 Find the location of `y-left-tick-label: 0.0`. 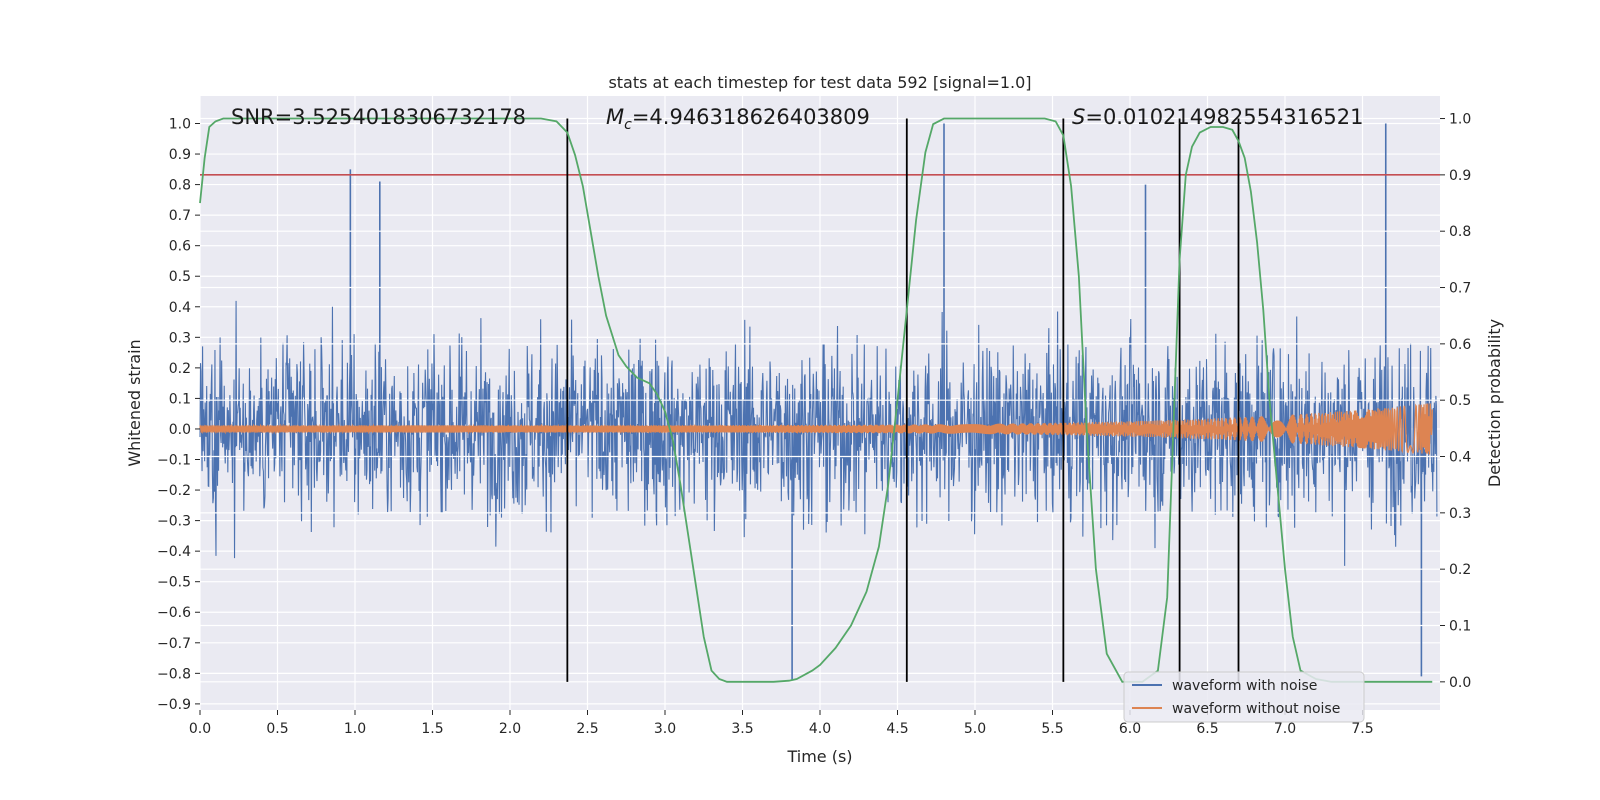

y-left-tick-label: 0.0 is located at coordinates (180, 430).